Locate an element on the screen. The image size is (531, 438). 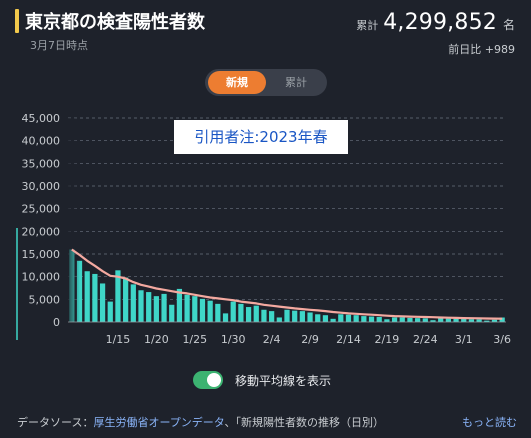
y-tick-label: 35,000 is located at coordinates (41, 163).